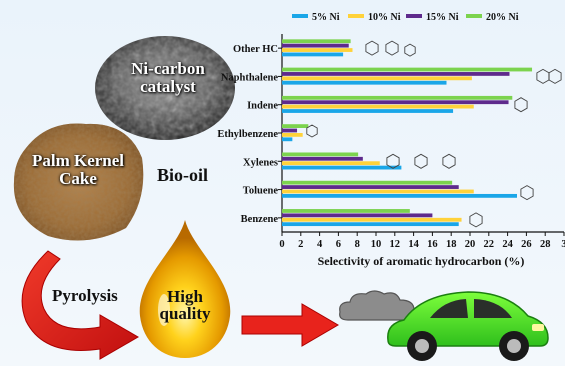 The image size is (565, 366). I want to click on bio-oil-label: Bio-oil, so click(183, 175).